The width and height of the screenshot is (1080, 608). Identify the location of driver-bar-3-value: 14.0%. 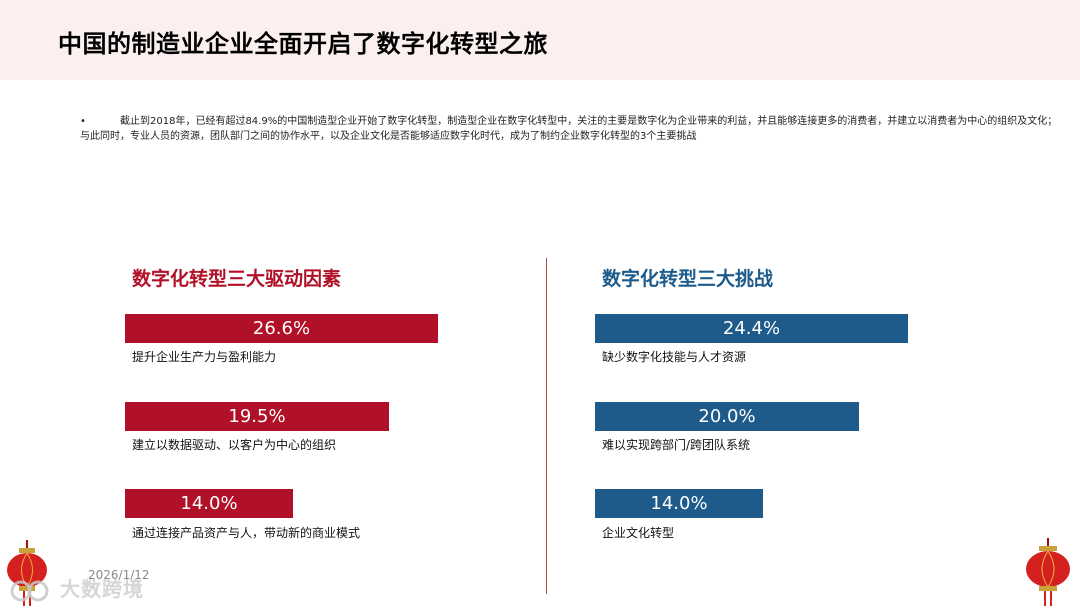
(209, 503).